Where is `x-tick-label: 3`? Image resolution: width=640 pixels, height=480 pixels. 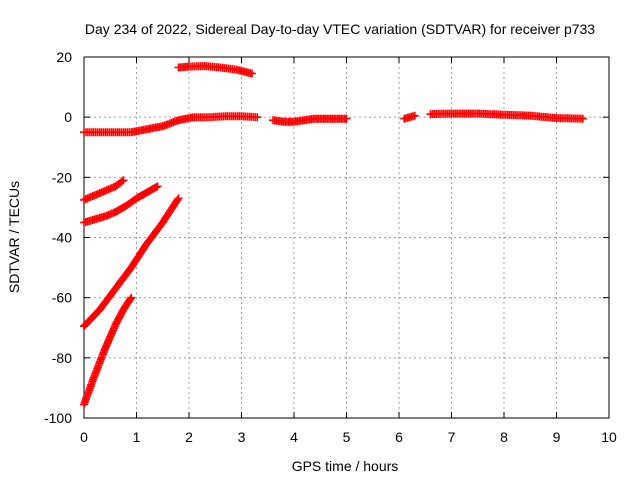 x-tick-label: 3 is located at coordinates (242, 437).